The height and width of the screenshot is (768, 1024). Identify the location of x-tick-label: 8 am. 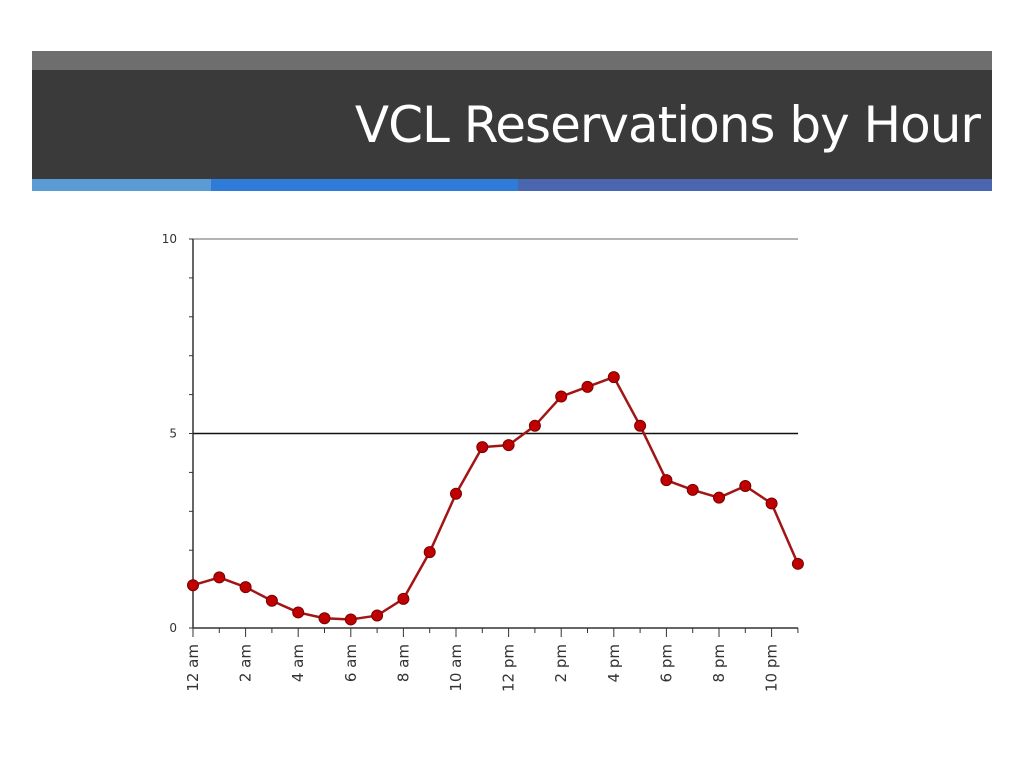
(403, 663).